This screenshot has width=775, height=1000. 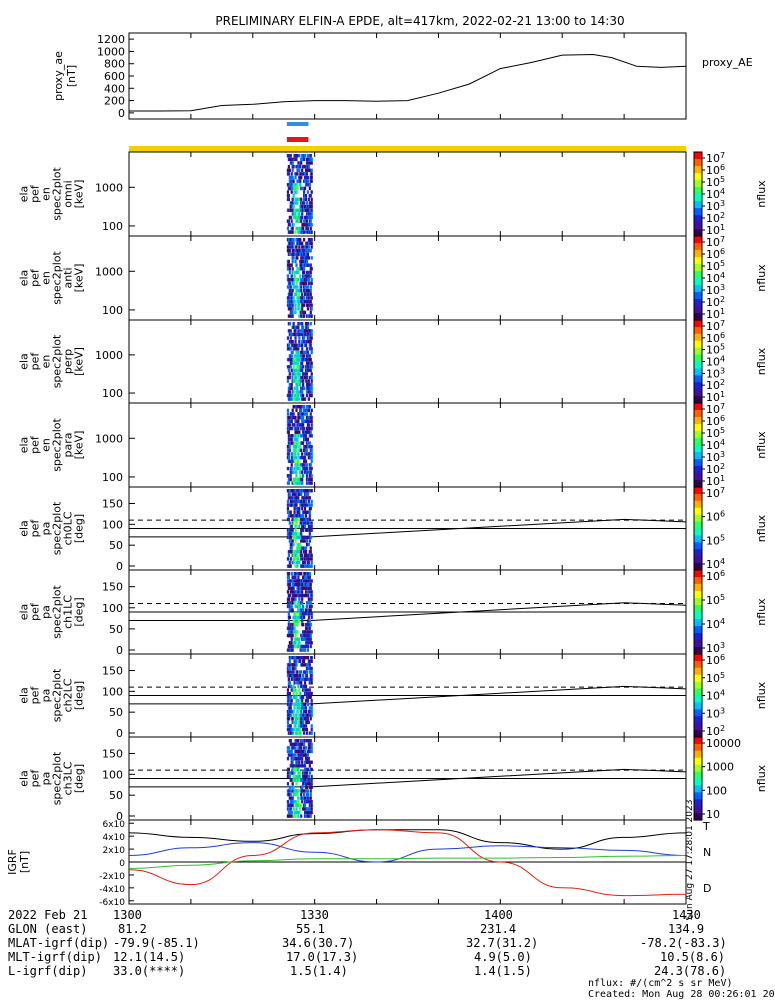 What do you see at coordinates (715, 481) in the screenshot?
I see `colorbar-tick-label: 10¹` at bounding box center [715, 481].